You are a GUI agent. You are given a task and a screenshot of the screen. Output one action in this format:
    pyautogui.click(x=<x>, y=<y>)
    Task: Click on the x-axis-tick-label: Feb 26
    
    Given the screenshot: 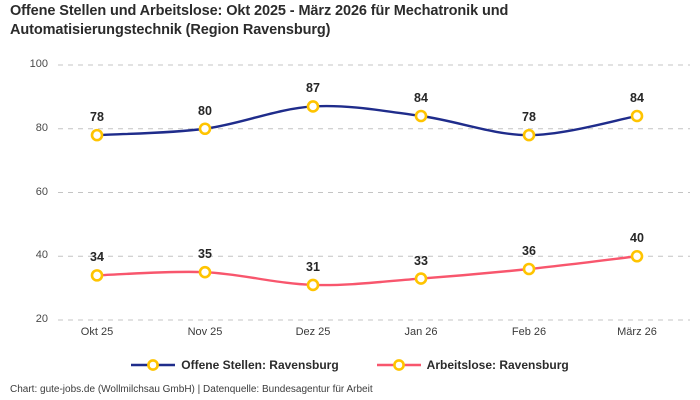 What is the action you would take?
    pyautogui.click(x=529, y=332)
    